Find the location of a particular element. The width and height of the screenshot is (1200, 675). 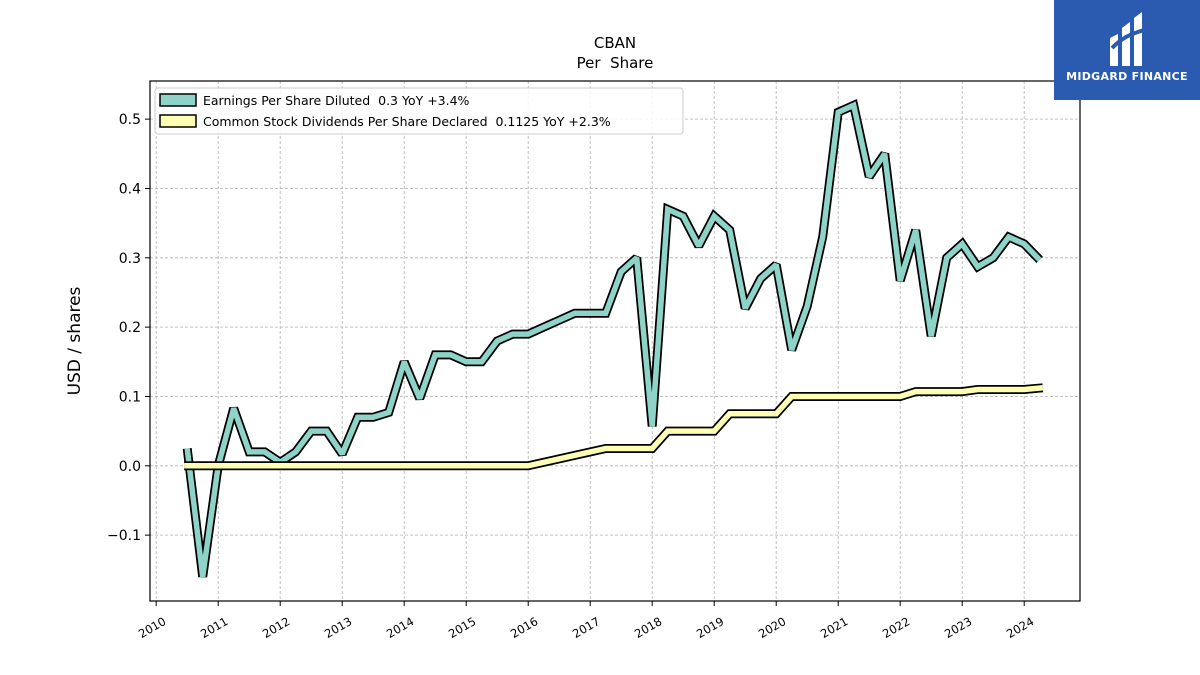

x-tick-label: 2021 is located at coordinates (834, 627).